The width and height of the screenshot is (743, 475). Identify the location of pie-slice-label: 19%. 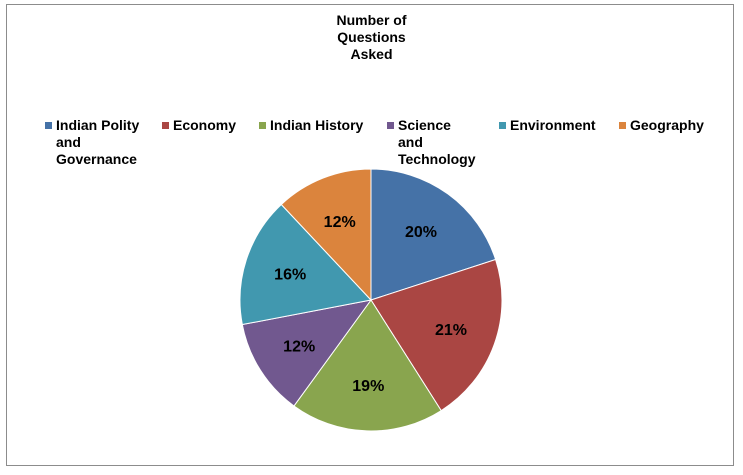
(368, 386).